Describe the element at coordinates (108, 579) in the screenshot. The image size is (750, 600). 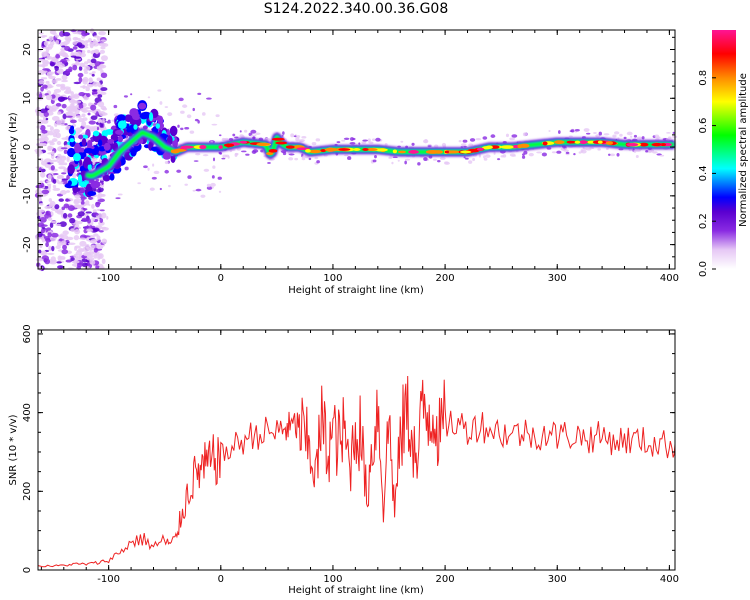
I see `snr-x-tick-label: -100` at that location.